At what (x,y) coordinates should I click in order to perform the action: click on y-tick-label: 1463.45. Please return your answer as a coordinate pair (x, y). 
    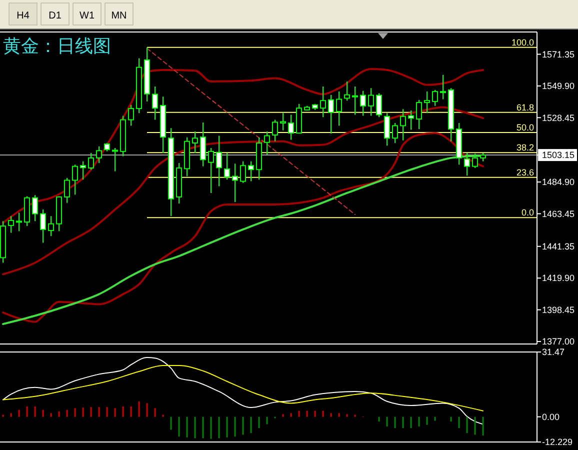
    Looking at the image, I should click on (558, 213).